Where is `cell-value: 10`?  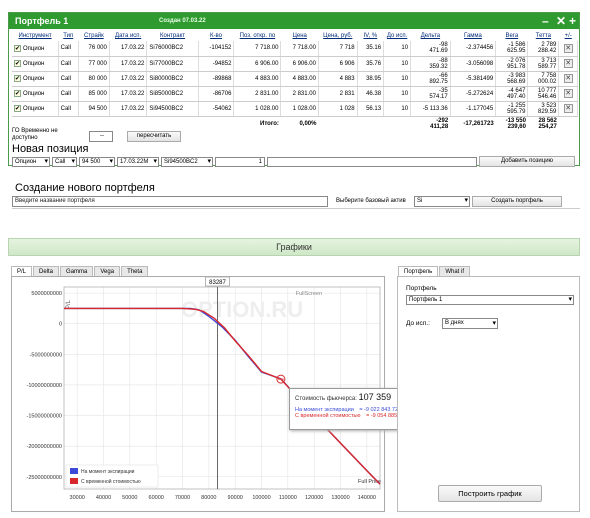 cell-value: 10 is located at coordinates (405, 108).